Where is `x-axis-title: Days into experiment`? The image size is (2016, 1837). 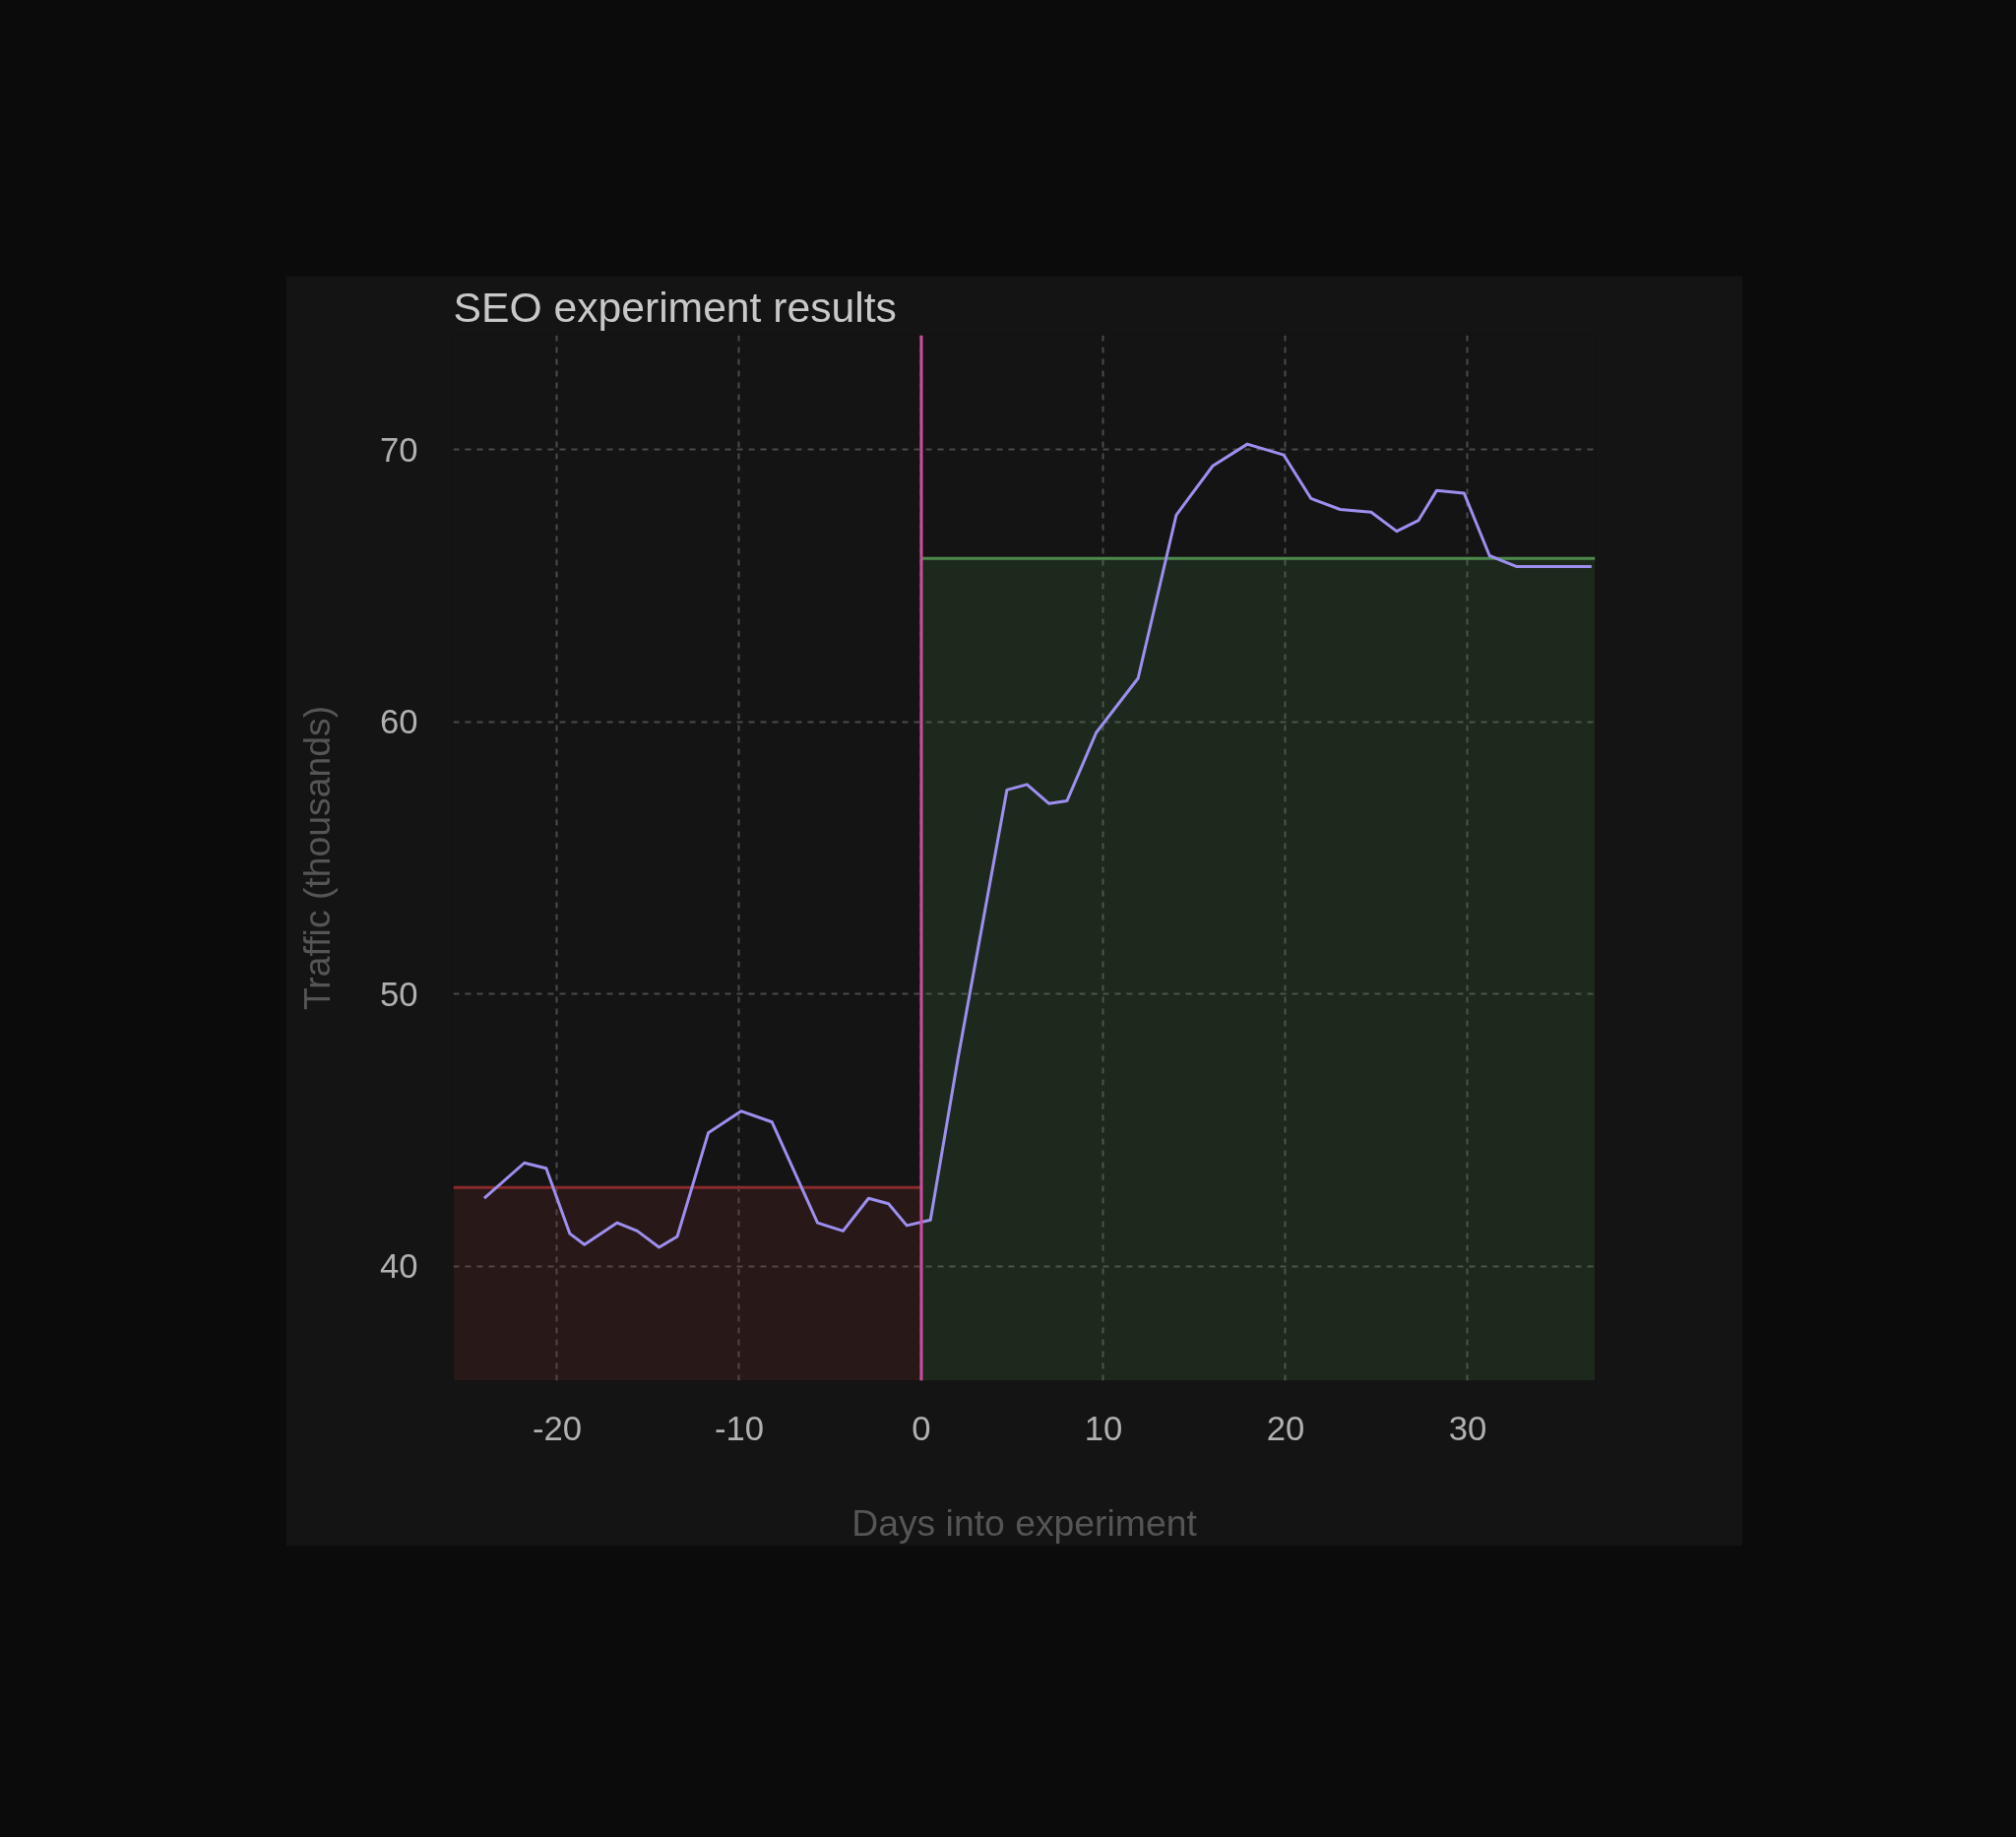
x-axis-title: Days into experiment is located at coordinates (1024, 1522).